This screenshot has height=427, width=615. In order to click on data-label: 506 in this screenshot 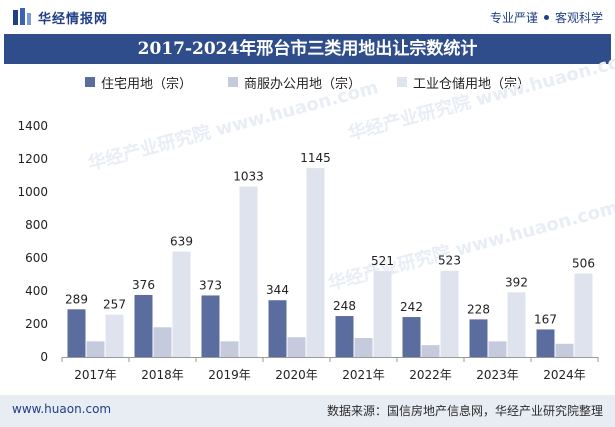, I will do `click(583, 264)`.